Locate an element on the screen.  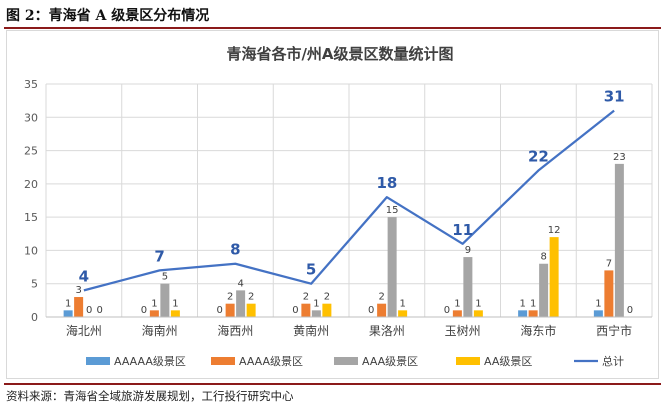
bar-value-label: 12 is located at coordinates (554, 230).